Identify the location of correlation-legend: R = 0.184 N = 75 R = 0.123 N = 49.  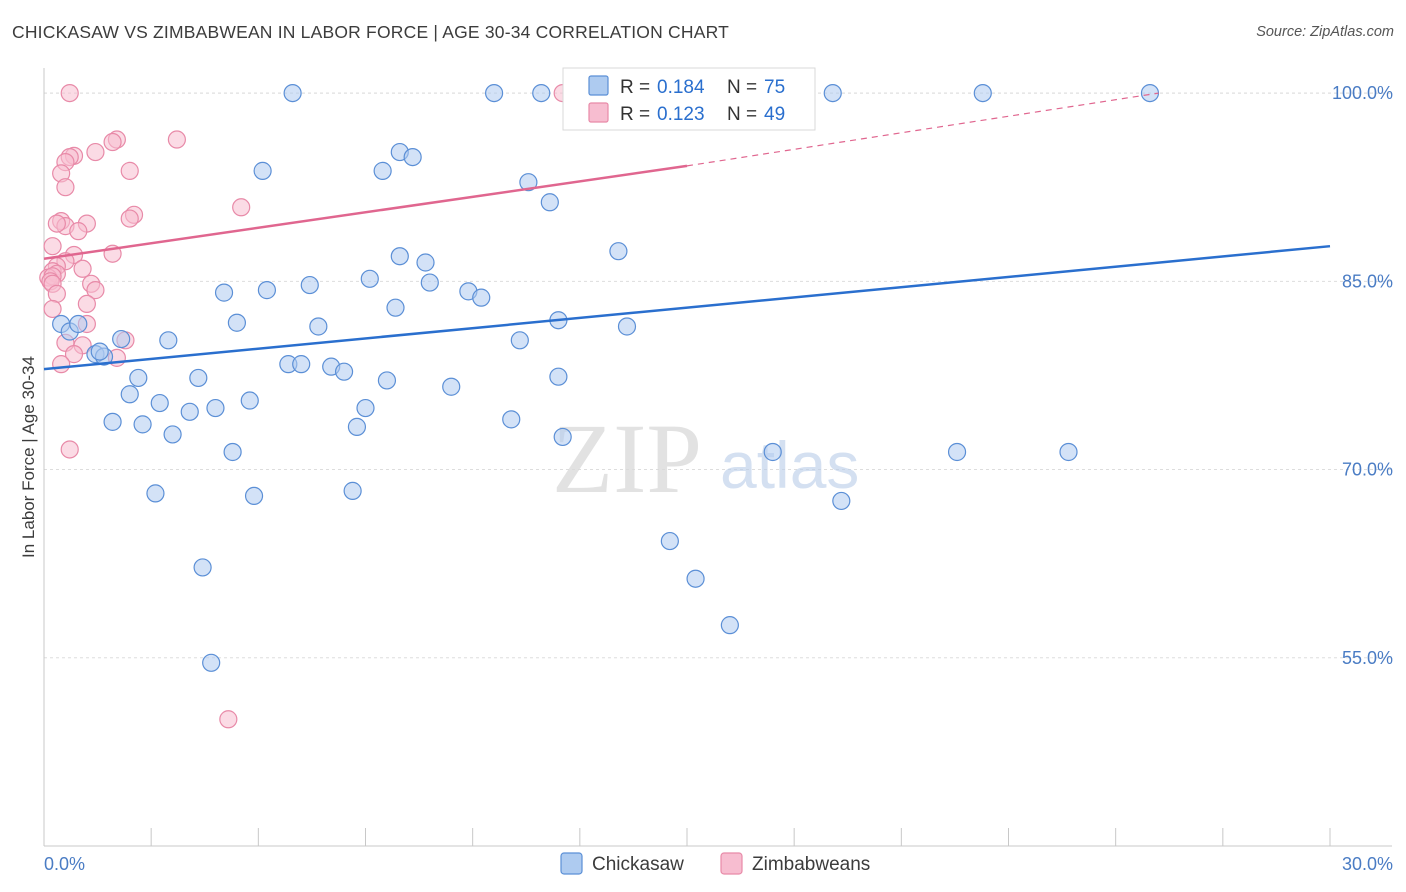
(689, 99).